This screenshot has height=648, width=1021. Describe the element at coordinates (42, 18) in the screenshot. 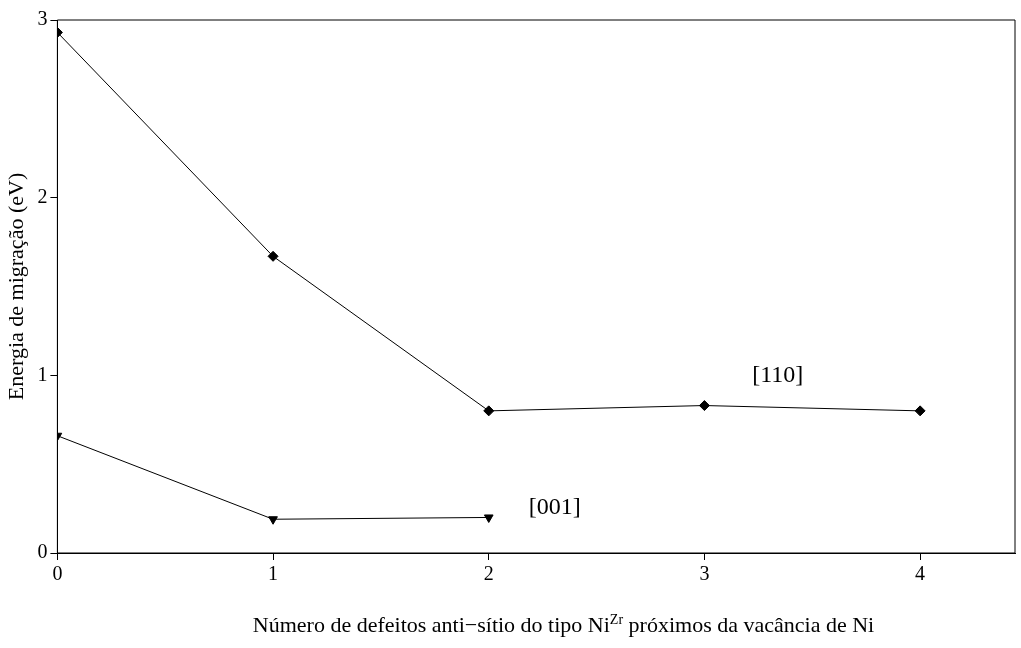

I see `y-tick-label: 3` at that location.